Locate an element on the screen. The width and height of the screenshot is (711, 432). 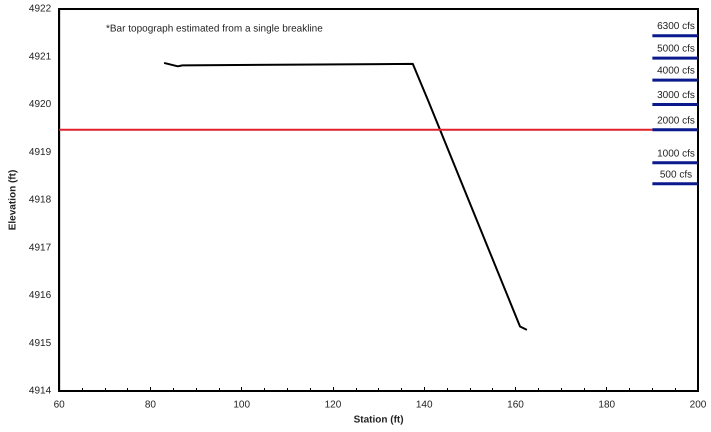
y-tick-label: 4920 is located at coordinates (40, 104).